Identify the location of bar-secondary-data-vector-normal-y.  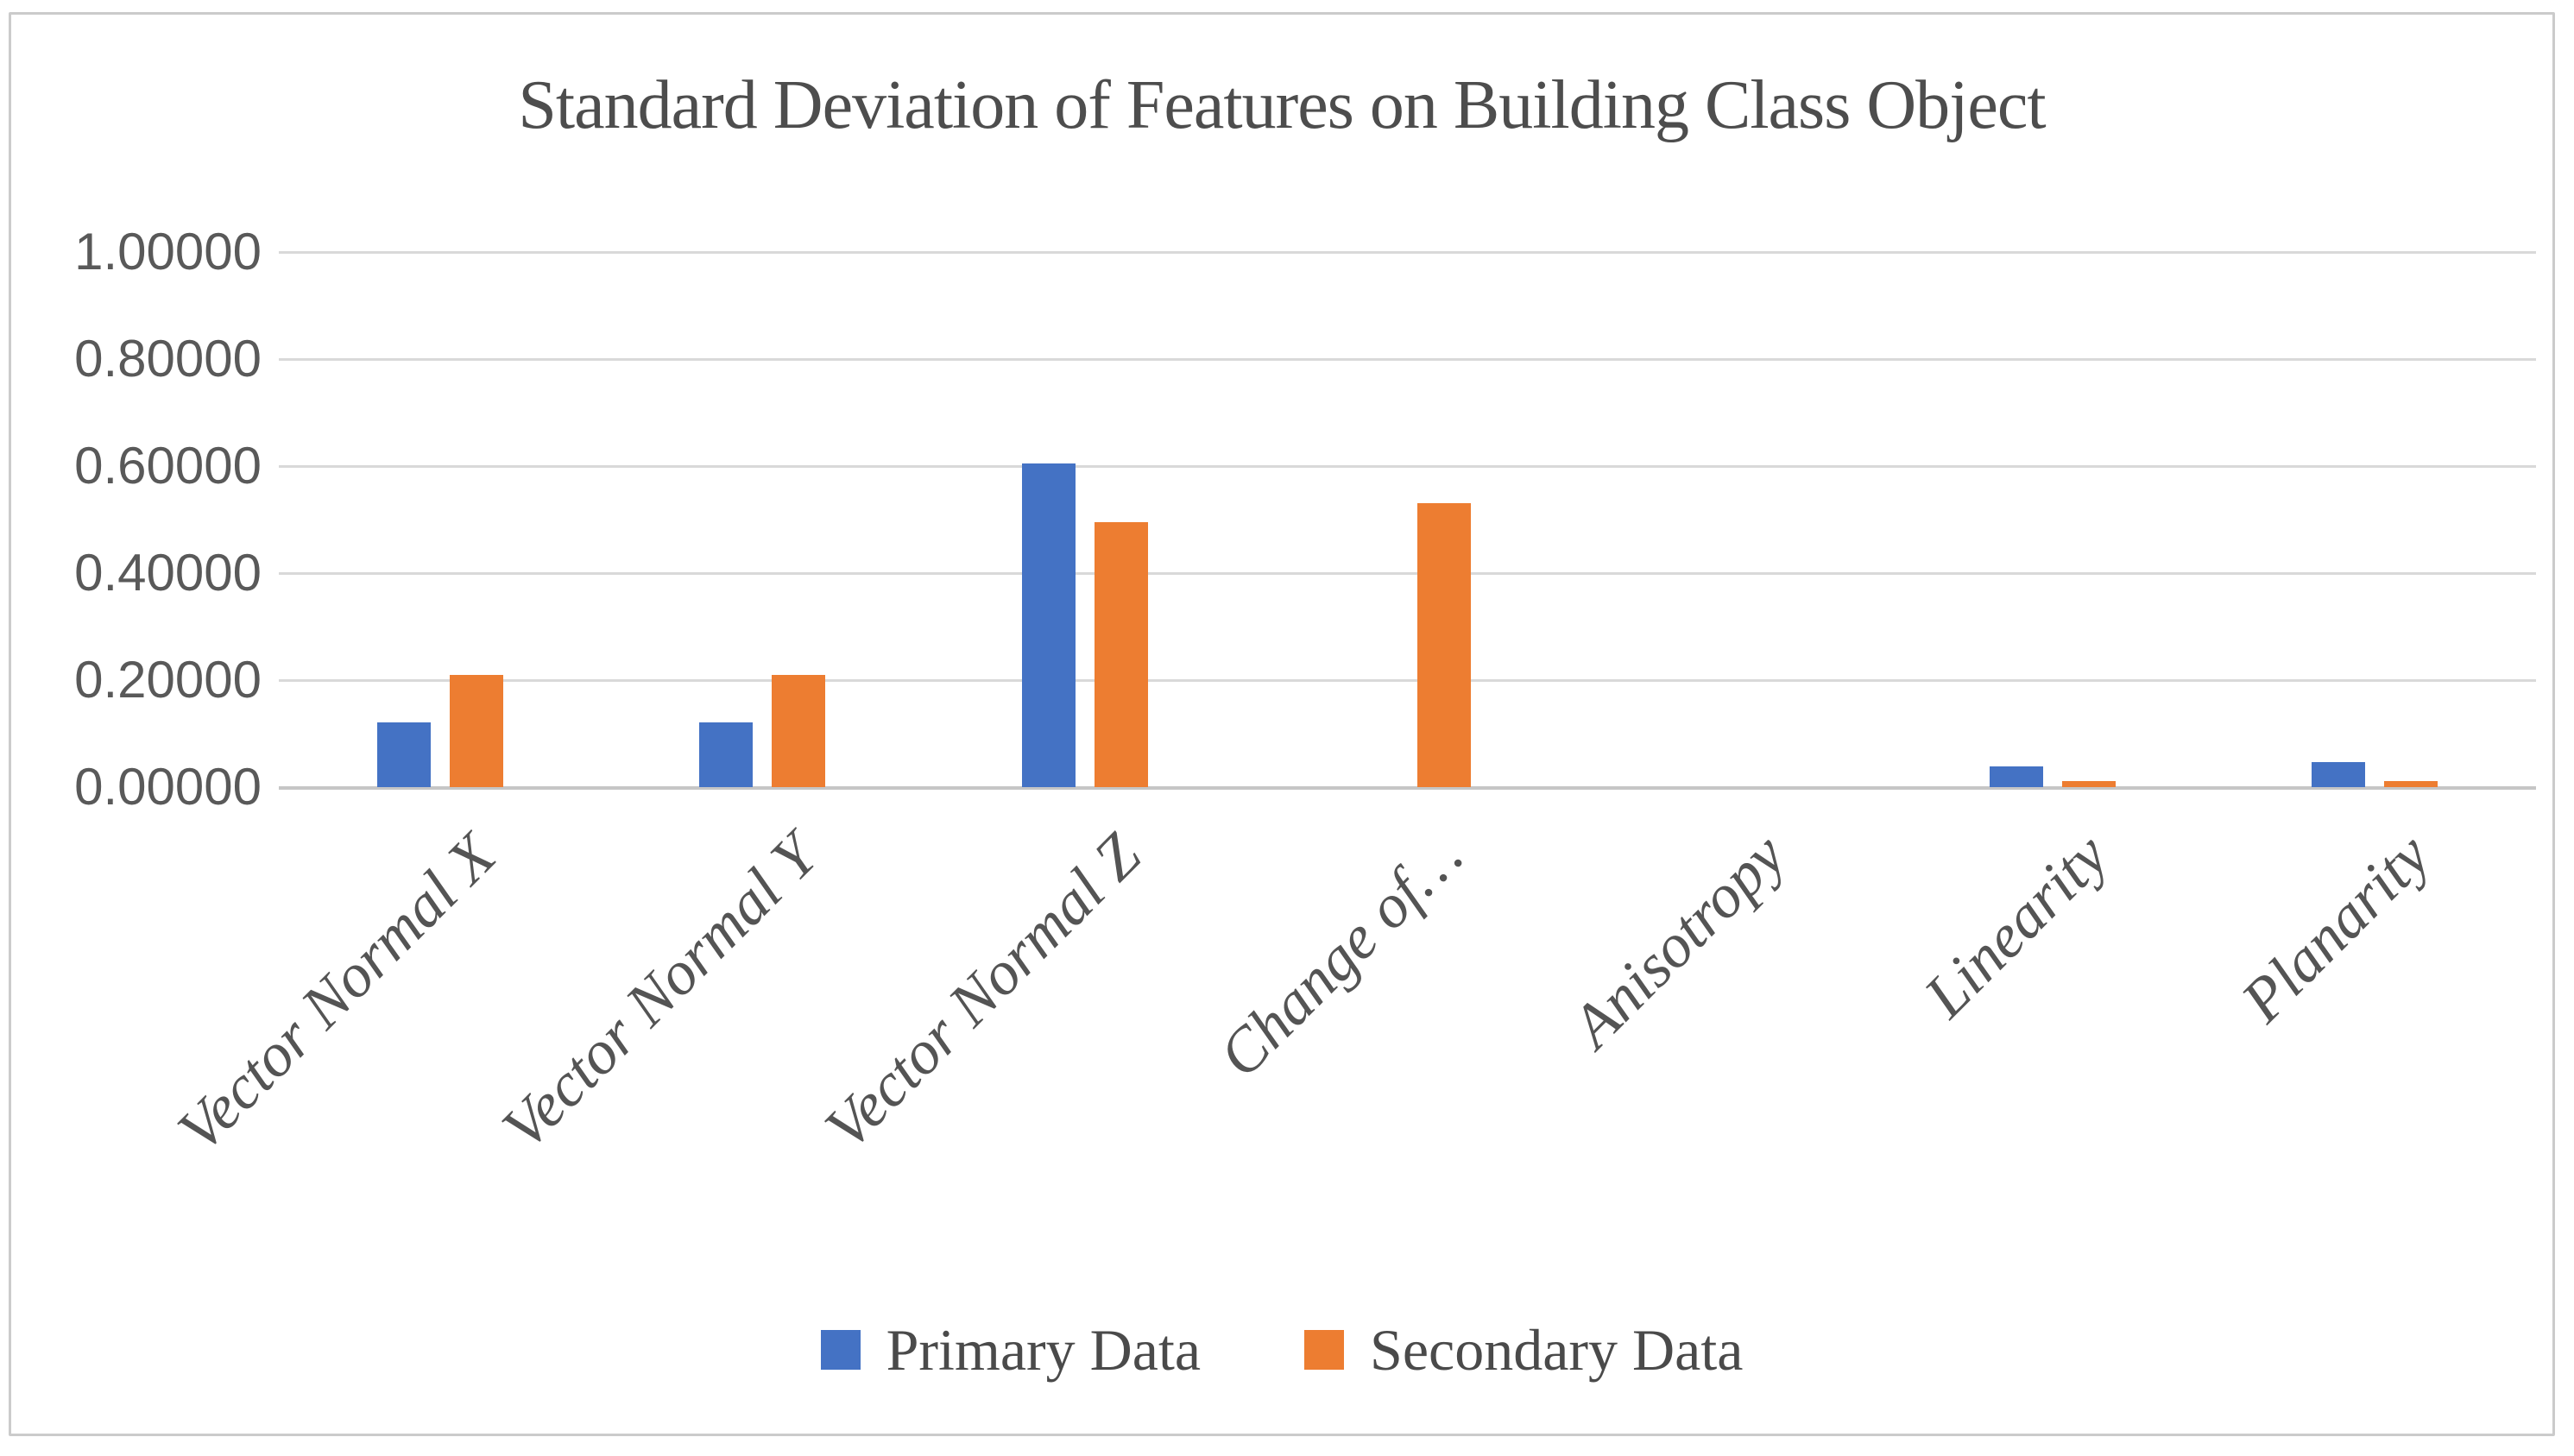
(799, 731).